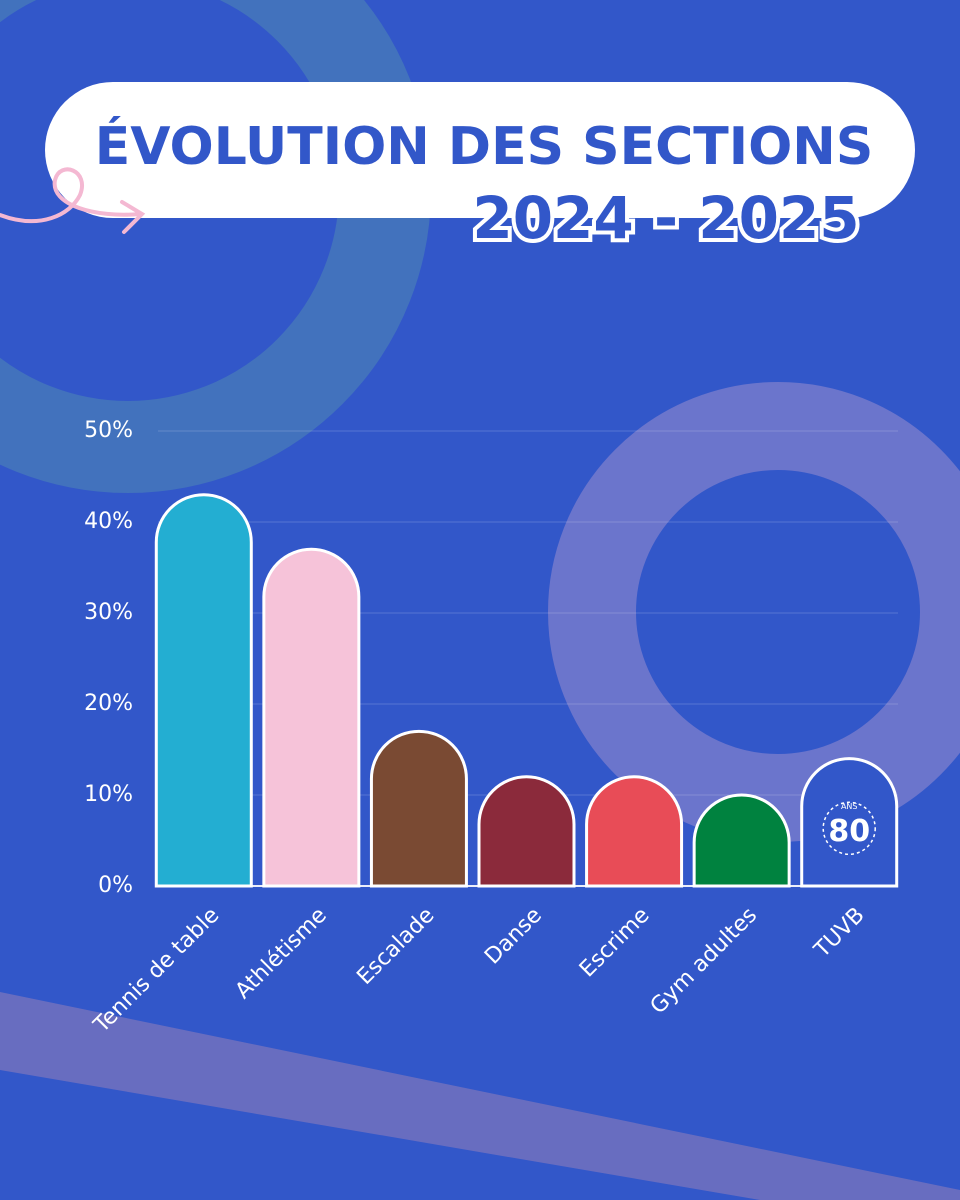 The image size is (960, 1200). I want to click on logo-number: 80, so click(849, 831).